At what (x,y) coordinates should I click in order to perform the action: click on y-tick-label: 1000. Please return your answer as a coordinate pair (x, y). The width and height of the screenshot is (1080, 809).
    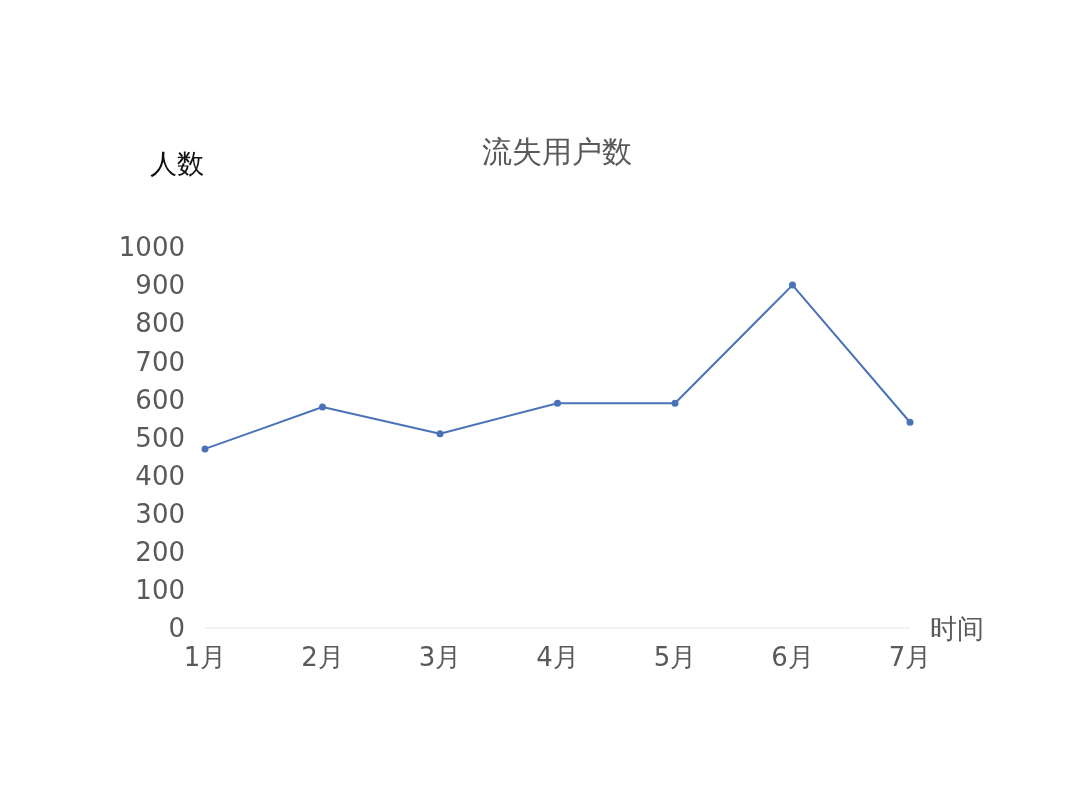
    Looking at the image, I should click on (151, 247).